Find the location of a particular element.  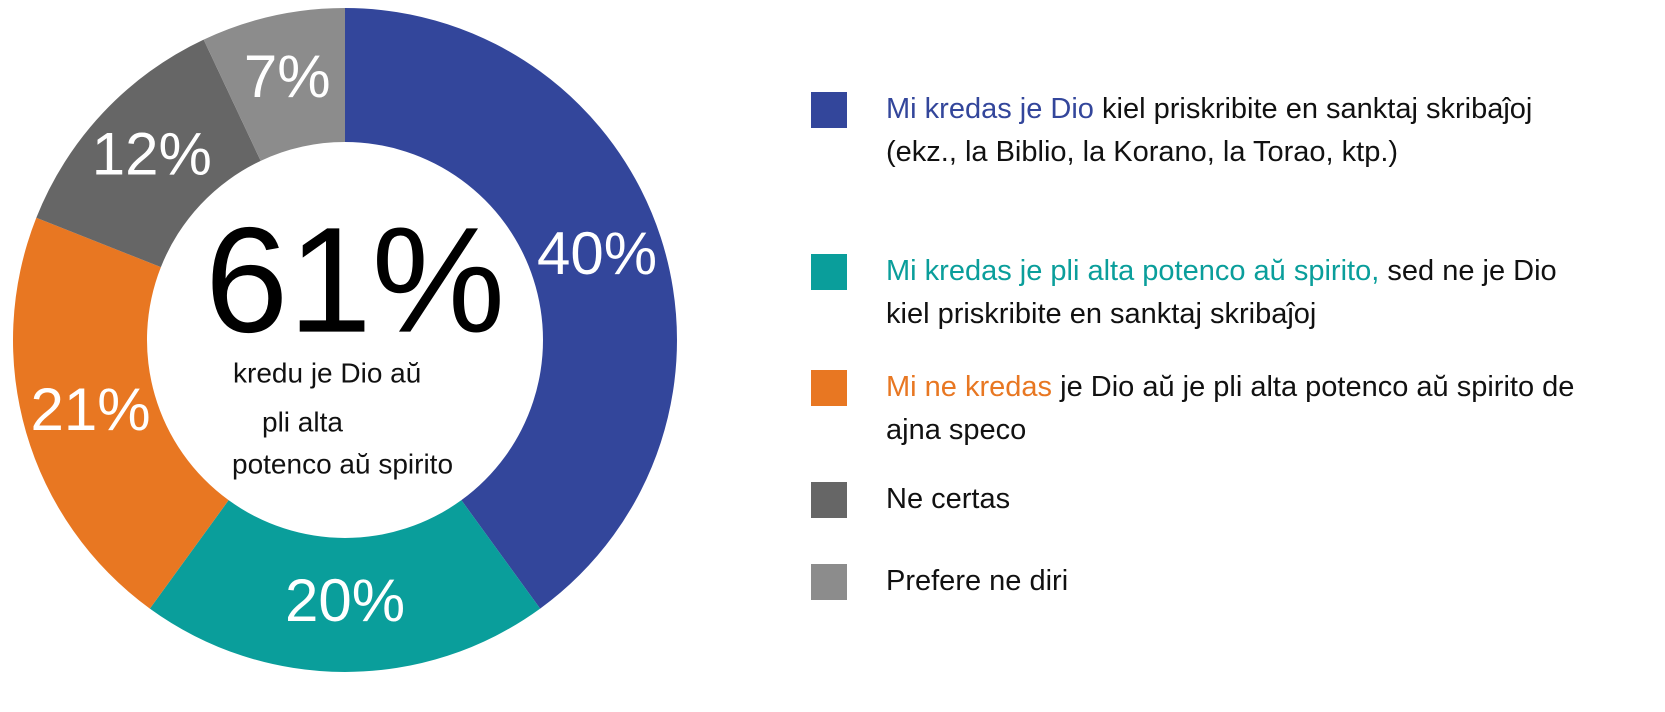

slice-label: 12% is located at coordinates (152, 153).